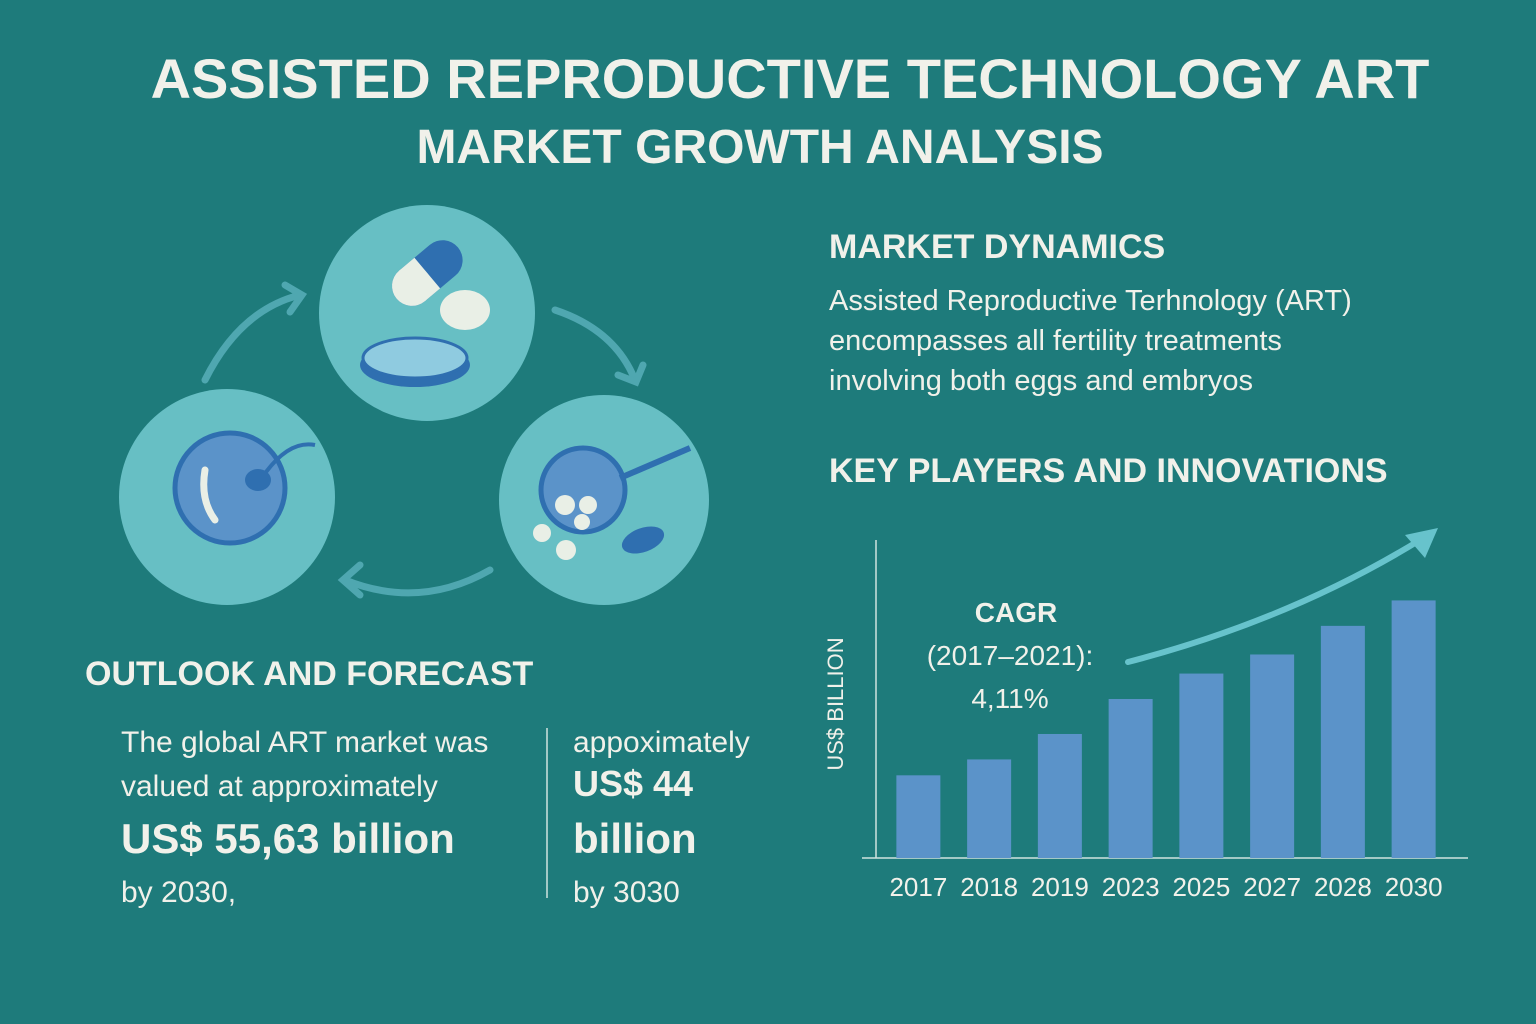  I want to click on subtitle: MARKET GROWTH ANALYSIS, so click(759, 147).